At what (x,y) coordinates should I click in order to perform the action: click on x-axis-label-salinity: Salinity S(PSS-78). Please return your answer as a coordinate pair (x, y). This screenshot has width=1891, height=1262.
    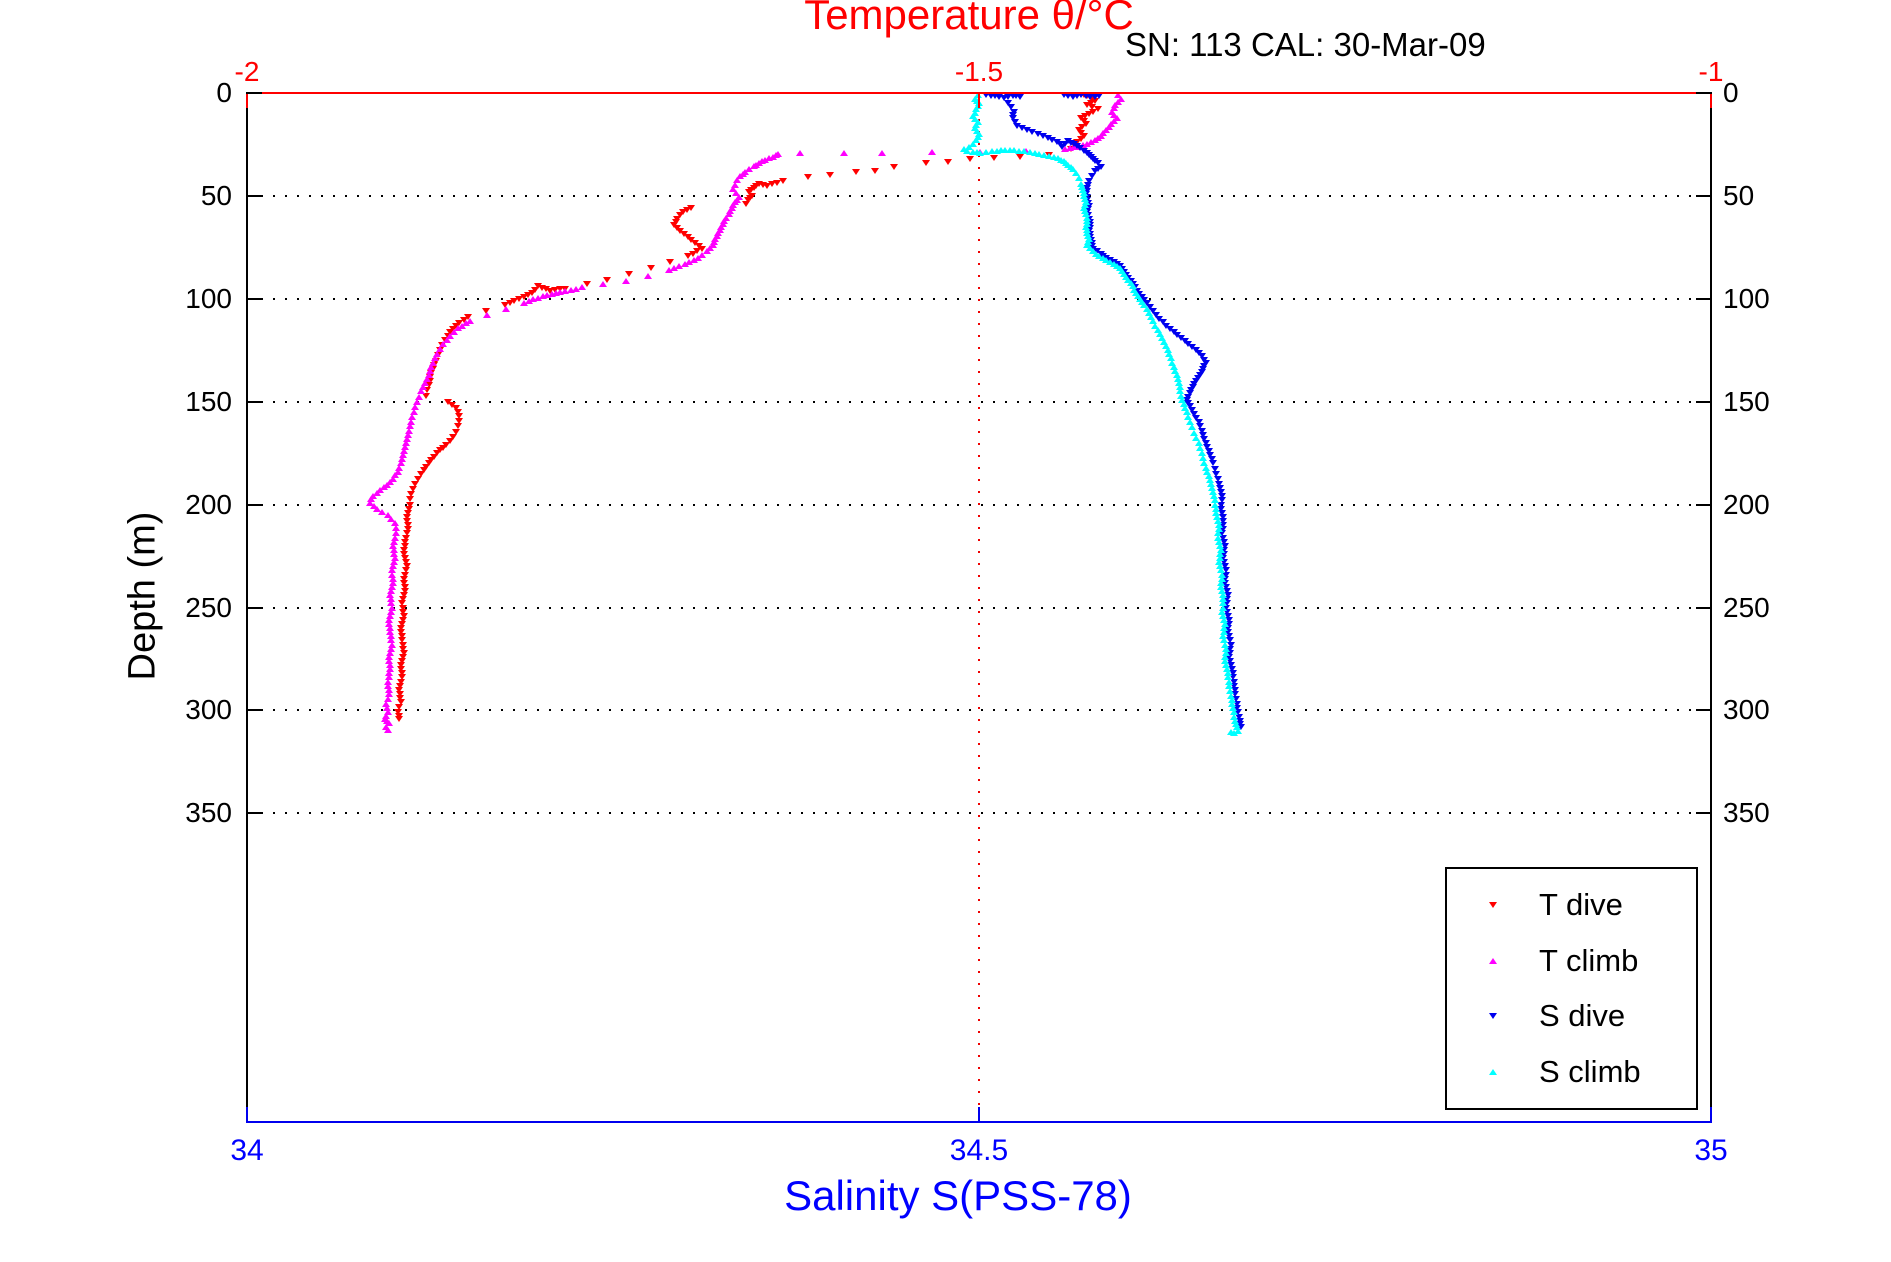
    Looking at the image, I should click on (958, 1195).